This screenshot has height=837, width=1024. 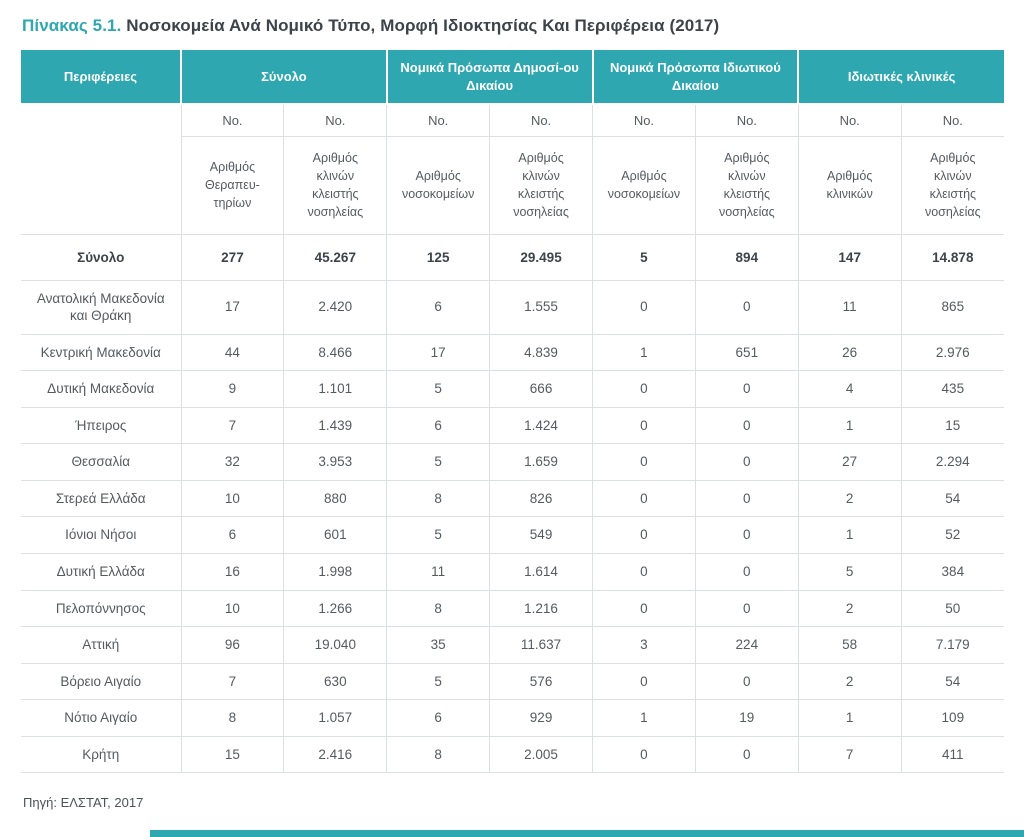 I want to click on col-group-private-clinics: Ιδιωτικές κλινικές, so click(x=900, y=78).